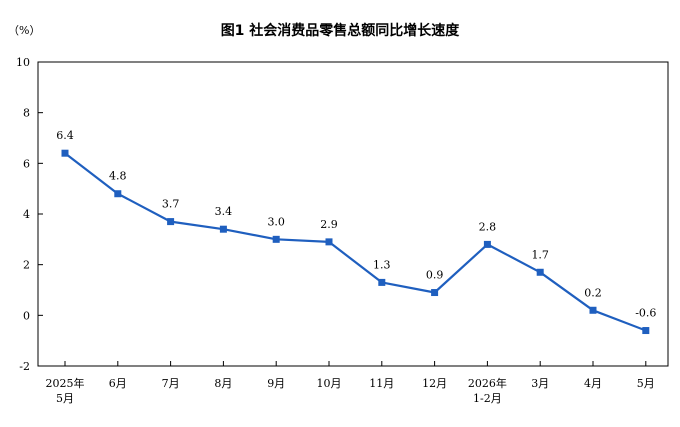 Image resolution: width=680 pixels, height=427 pixels. I want to click on x-tick-label: 11月, so click(381, 383).